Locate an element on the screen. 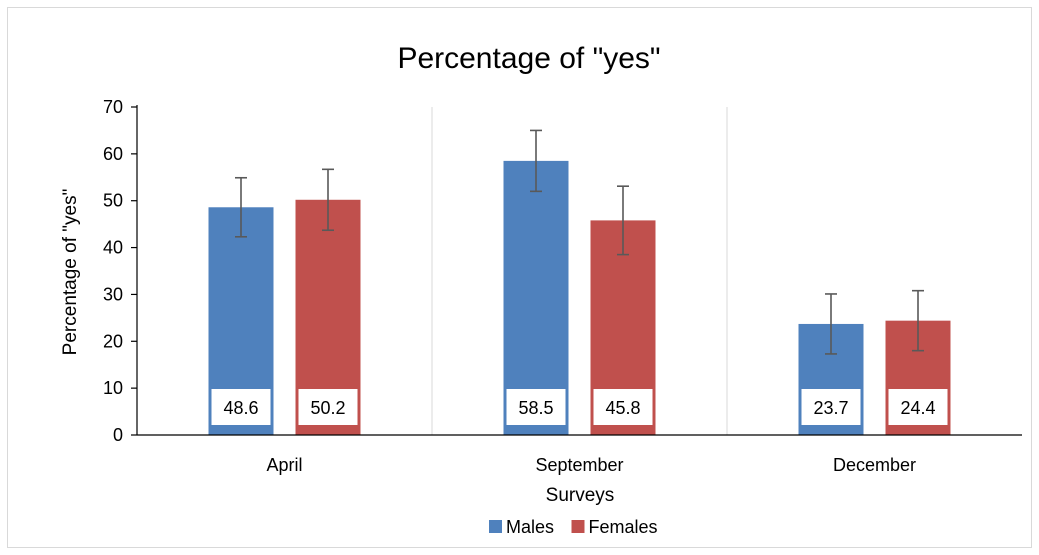 This screenshot has width=1039, height=555. y-tick-label: 50 is located at coordinates (113, 201).